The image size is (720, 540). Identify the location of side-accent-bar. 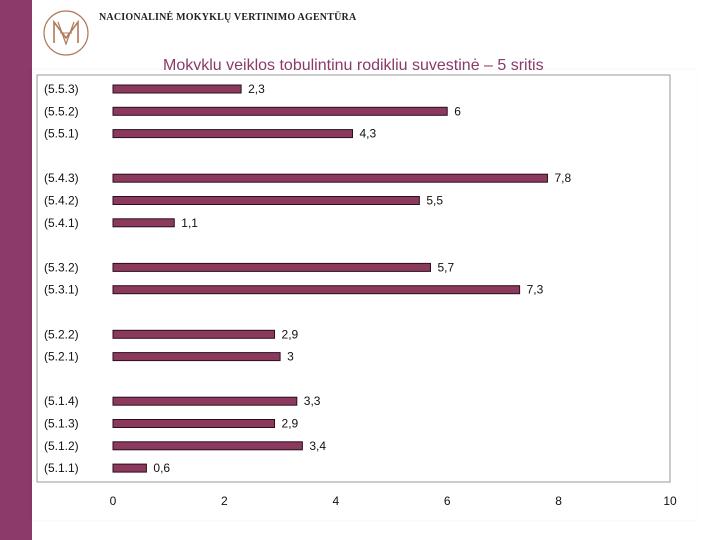
(16, 270).